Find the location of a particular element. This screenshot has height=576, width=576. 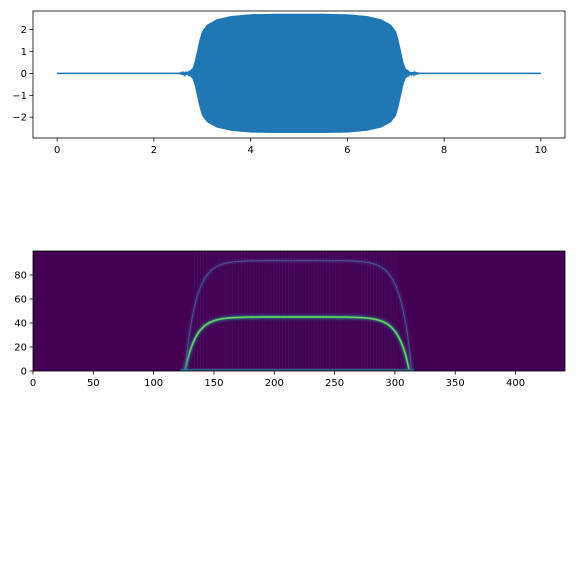

heatmap-harmonic-core is located at coordinates (298, 315).